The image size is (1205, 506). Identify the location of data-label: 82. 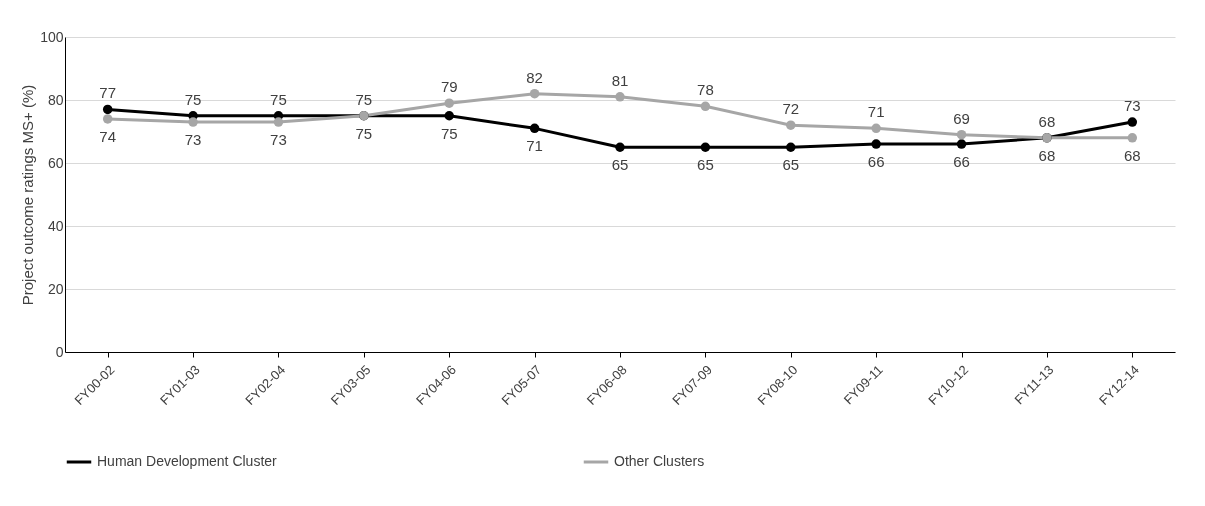
(534, 77).